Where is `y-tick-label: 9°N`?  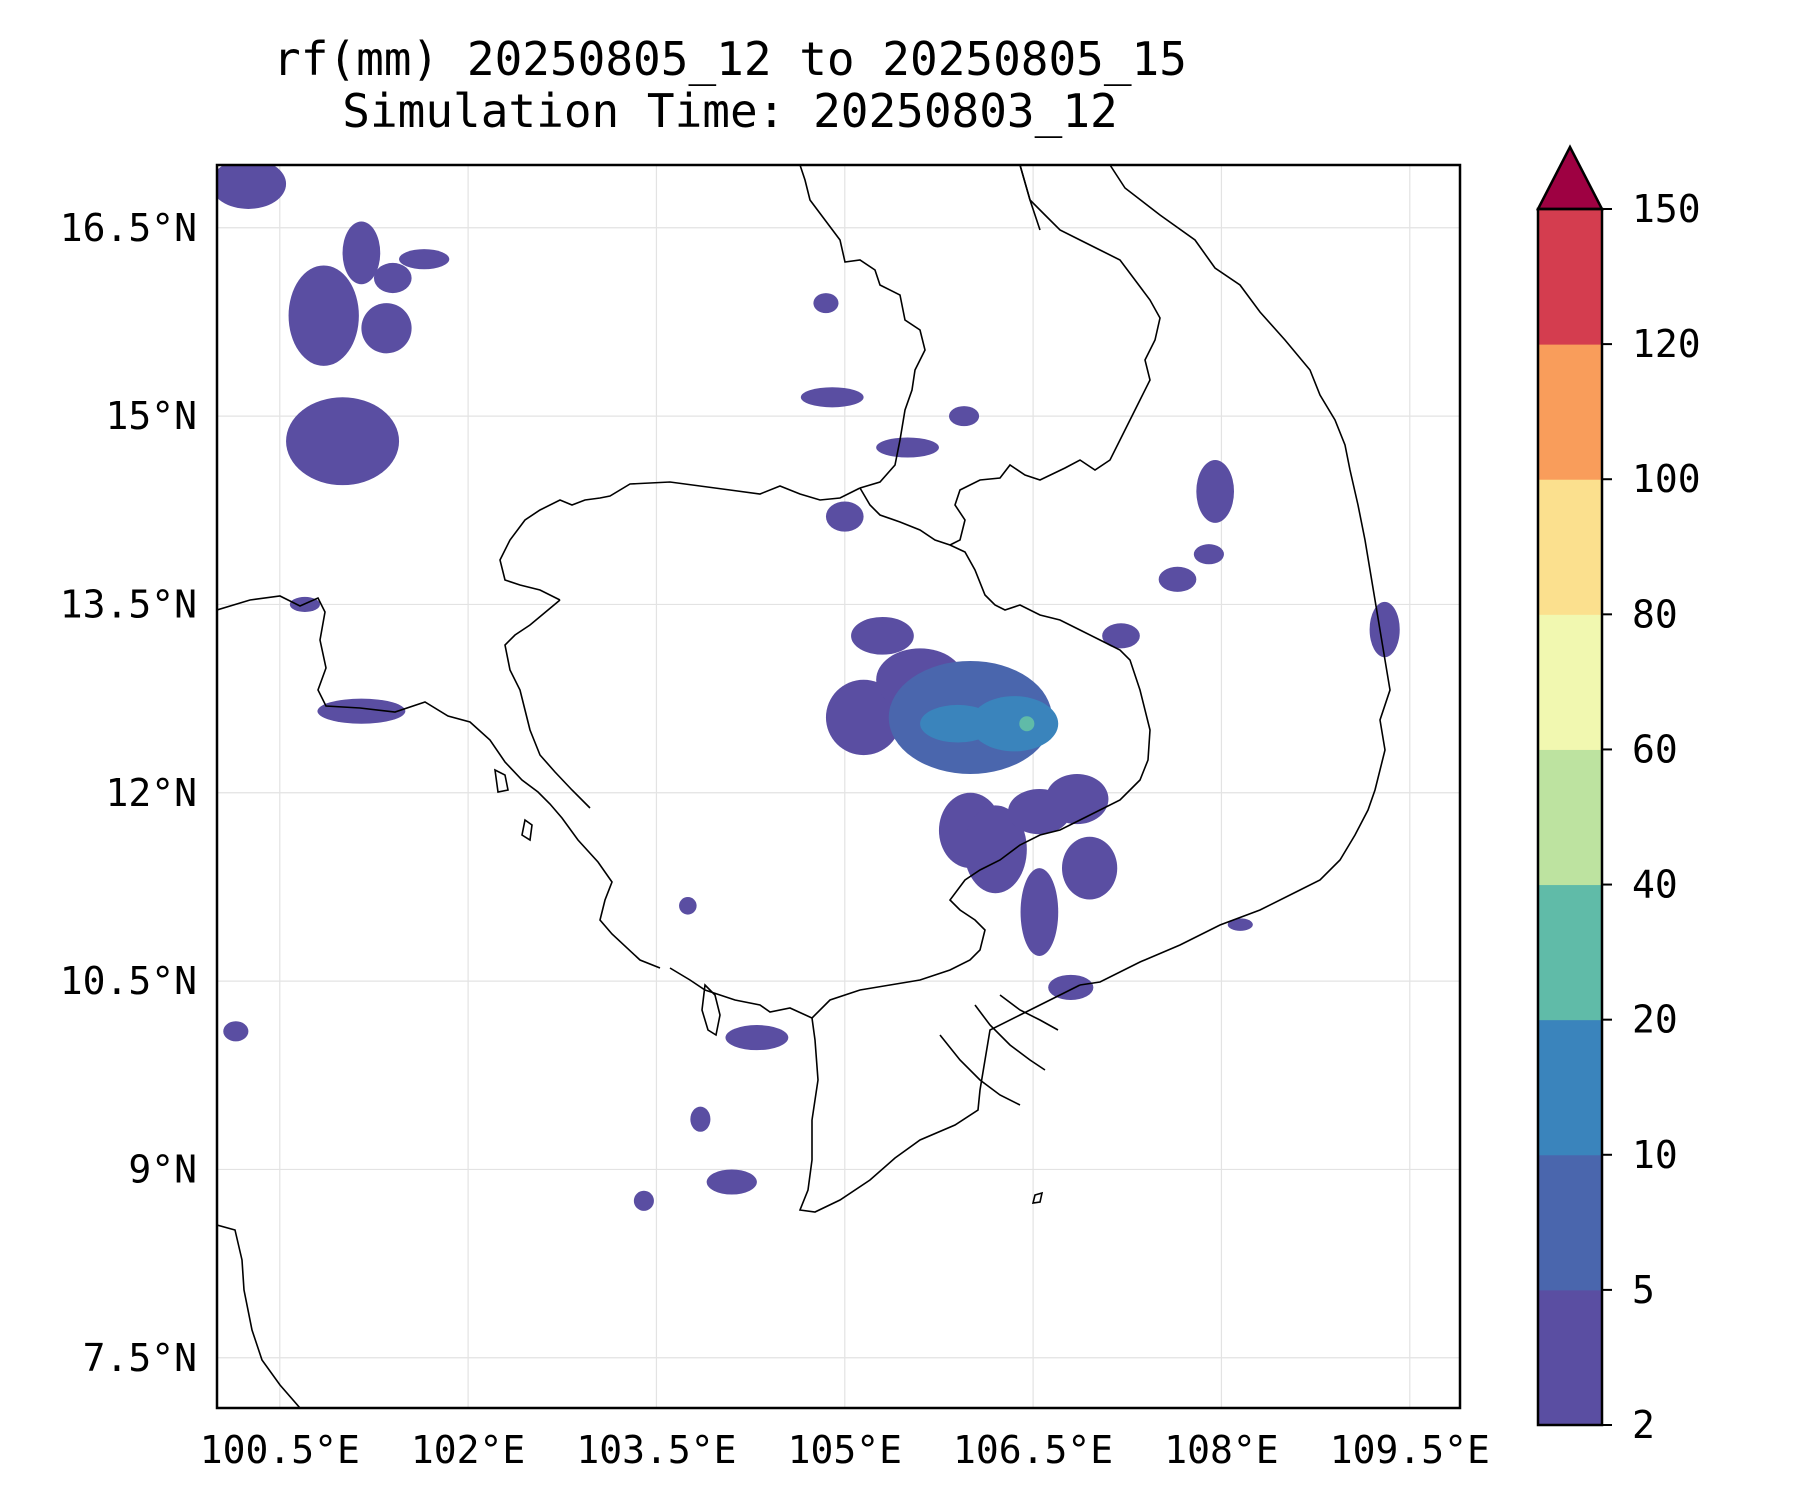
y-tick-label: 9°N is located at coordinates (162, 1169).